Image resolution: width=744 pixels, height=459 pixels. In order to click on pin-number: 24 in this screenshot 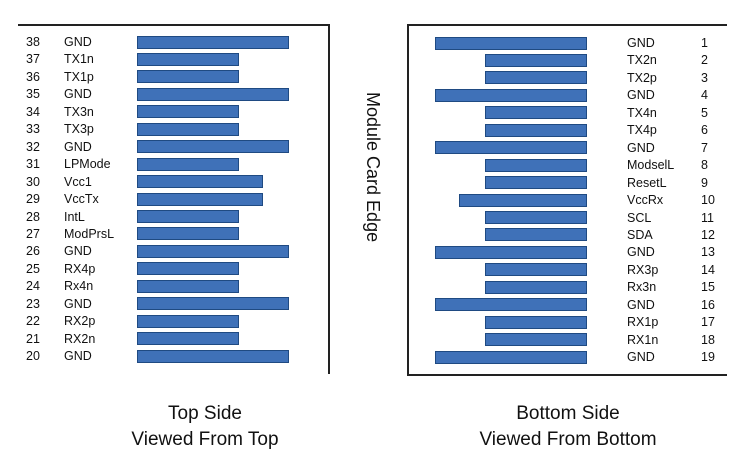, I will do `click(33, 286)`.